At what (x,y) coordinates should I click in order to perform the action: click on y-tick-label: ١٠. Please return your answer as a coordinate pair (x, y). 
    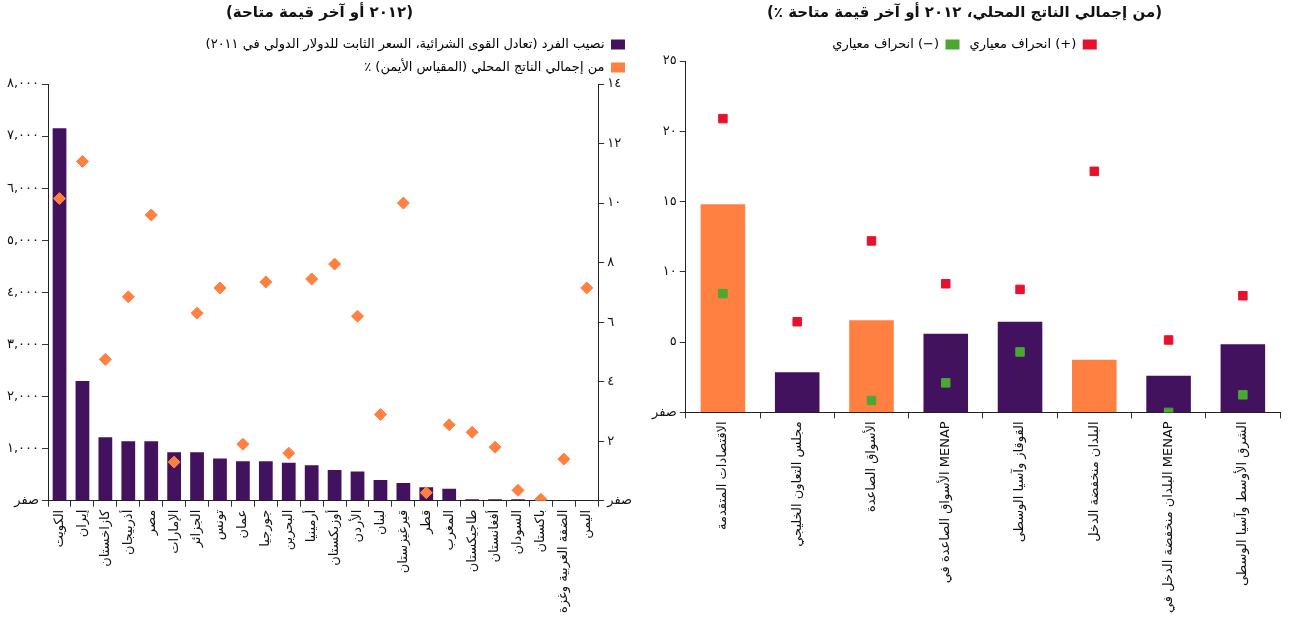
    Looking at the image, I should click on (669, 271).